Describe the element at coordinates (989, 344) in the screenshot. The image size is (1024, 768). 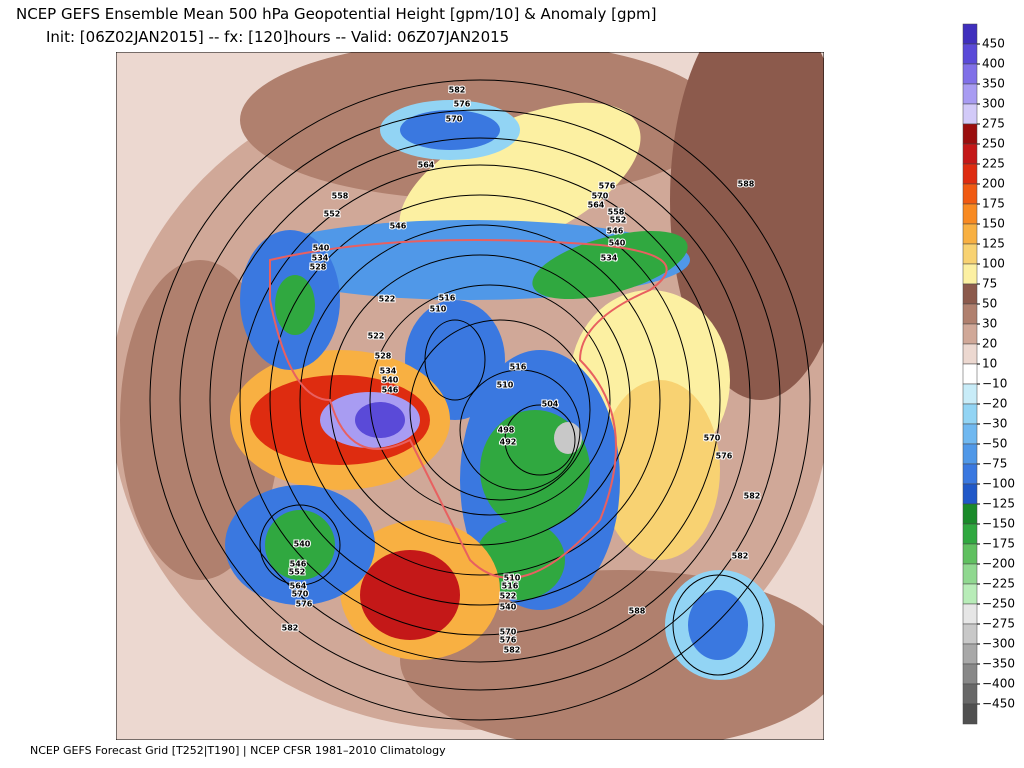
I see `colorbar-label: 20` at that location.